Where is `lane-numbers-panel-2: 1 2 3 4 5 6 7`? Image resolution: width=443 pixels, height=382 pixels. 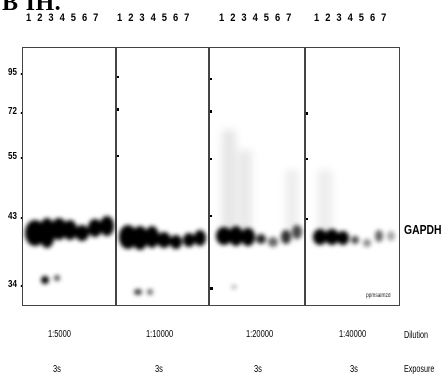
lane-numbers-panel-2: 1 2 3 4 5 6 7 is located at coordinates (154, 18).